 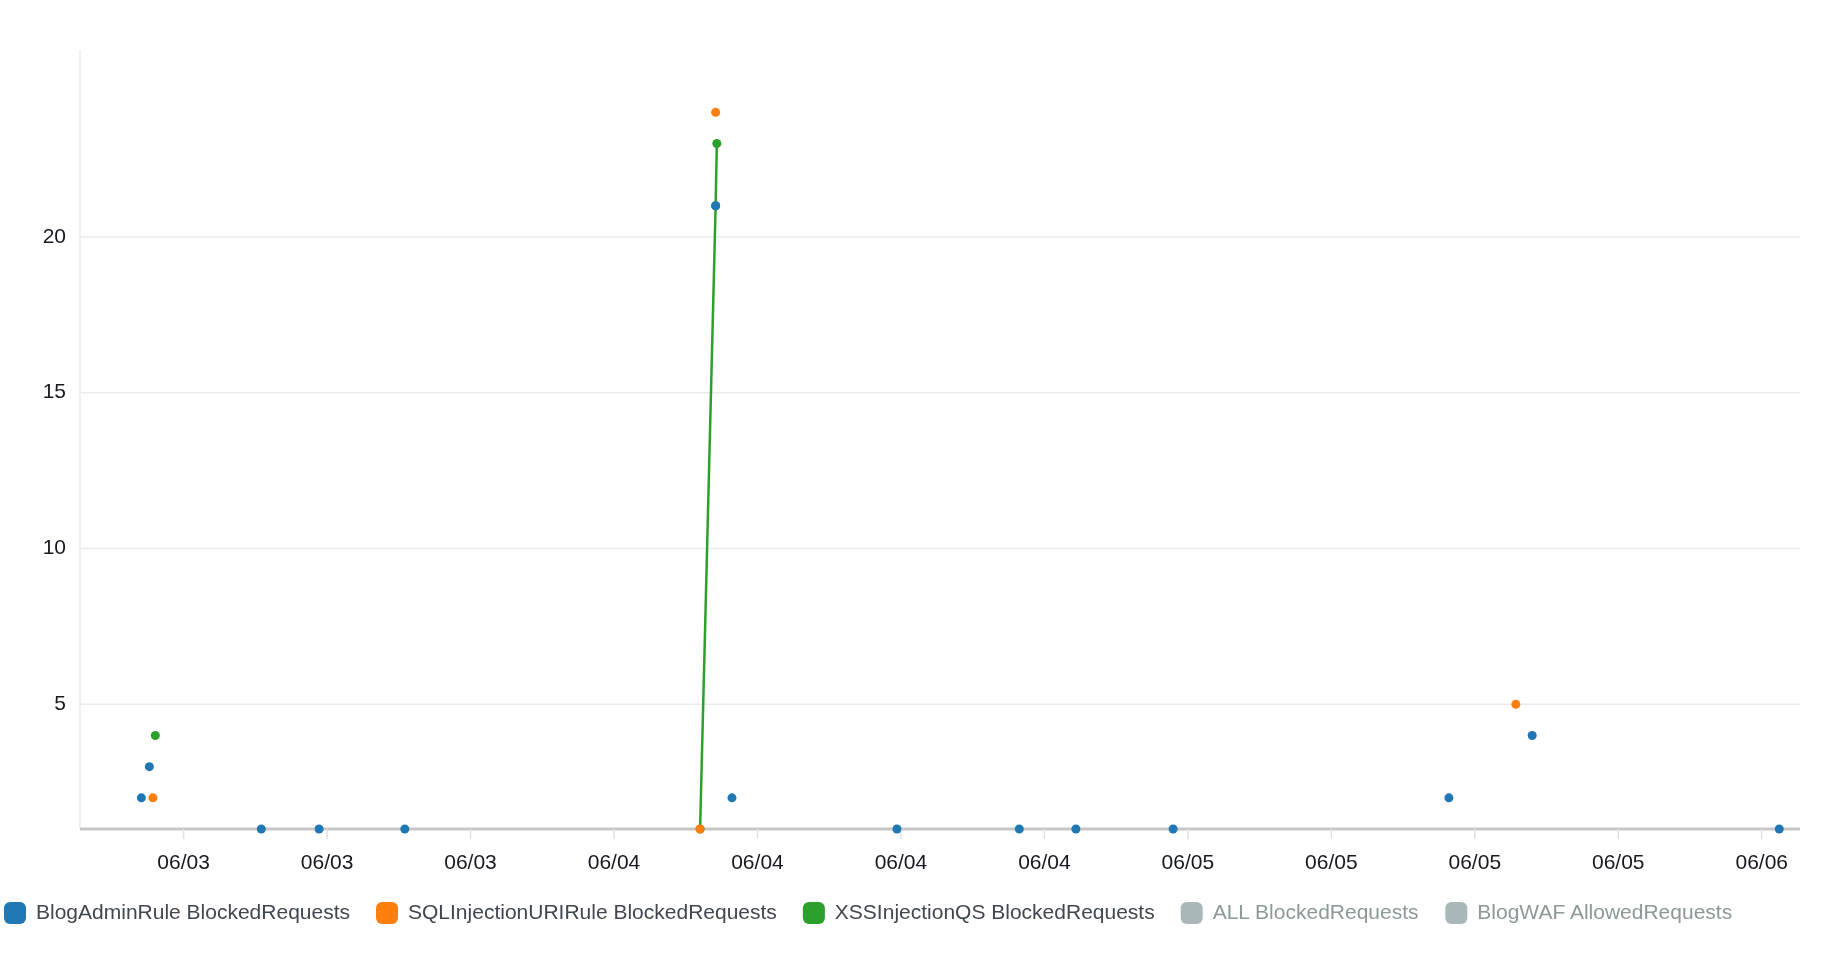 What do you see at coordinates (54, 391) in the screenshot?
I see `y-tick-label: 15` at bounding box center [54, 391].